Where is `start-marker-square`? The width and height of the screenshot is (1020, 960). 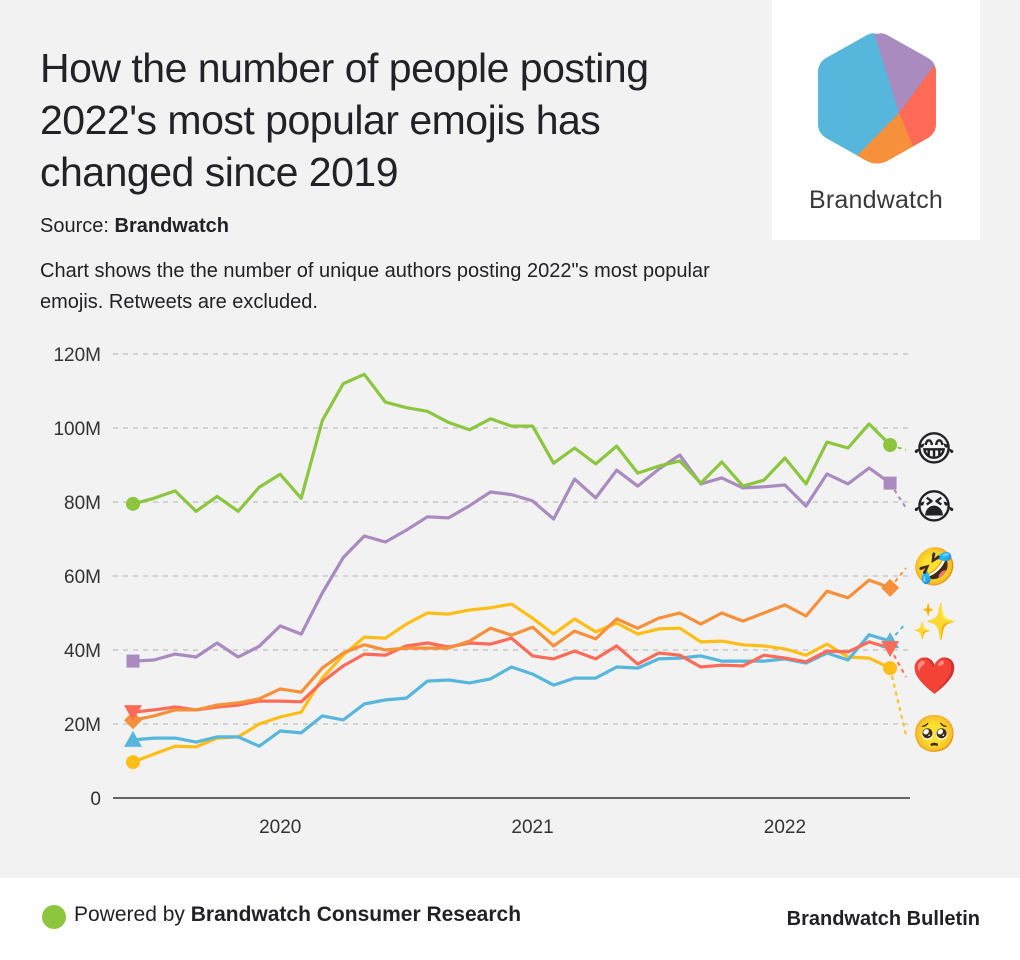
start-marker-square is located at coordinates (133, 661).